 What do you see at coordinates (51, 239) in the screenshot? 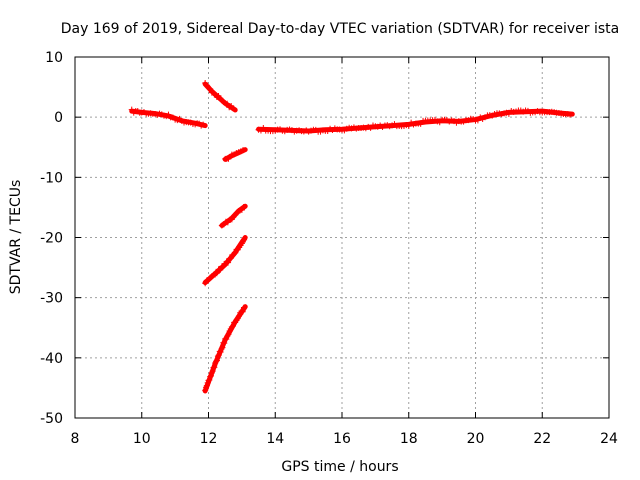
I see `y-tick-label: -20` at bounding box center [51, 239].